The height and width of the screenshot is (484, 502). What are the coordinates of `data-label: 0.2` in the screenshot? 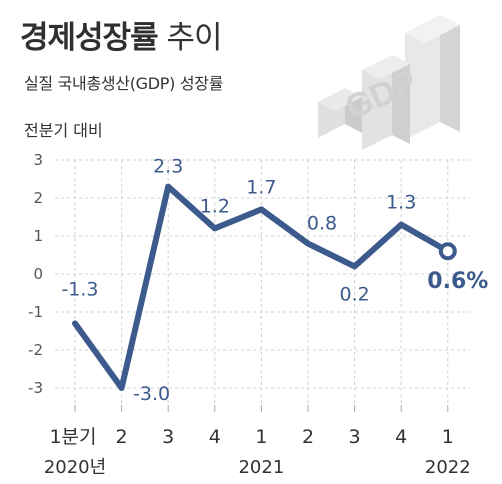 It's located at (354, 294).